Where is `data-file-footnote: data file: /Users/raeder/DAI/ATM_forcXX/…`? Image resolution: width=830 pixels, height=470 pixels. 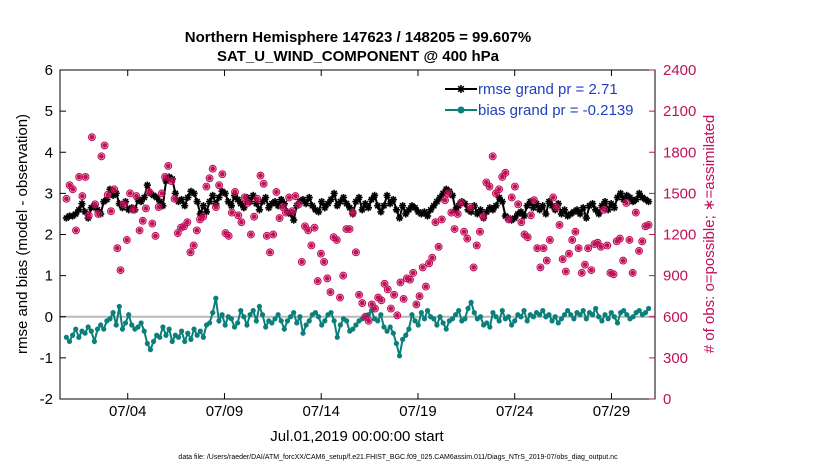
data-file-footnote: data file: /Users/raeder/DAI/ATM_forcXX/… is located at coordinates (398, 457).